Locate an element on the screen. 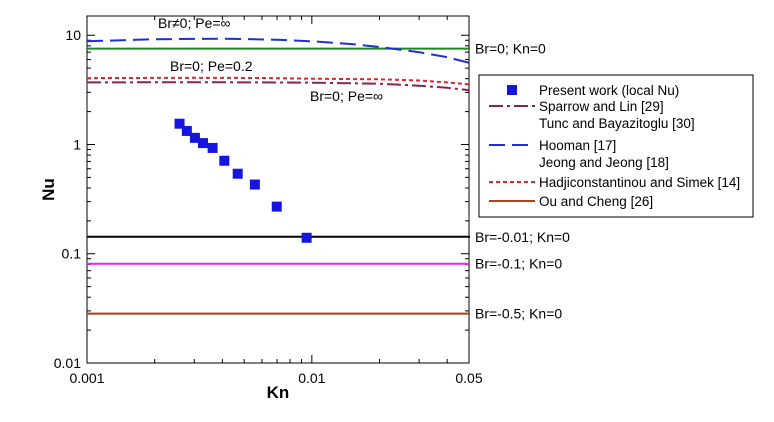 This screenshot has width=774, height=422. x-tick-label: 0.05 is located at coordinates (468, 378).